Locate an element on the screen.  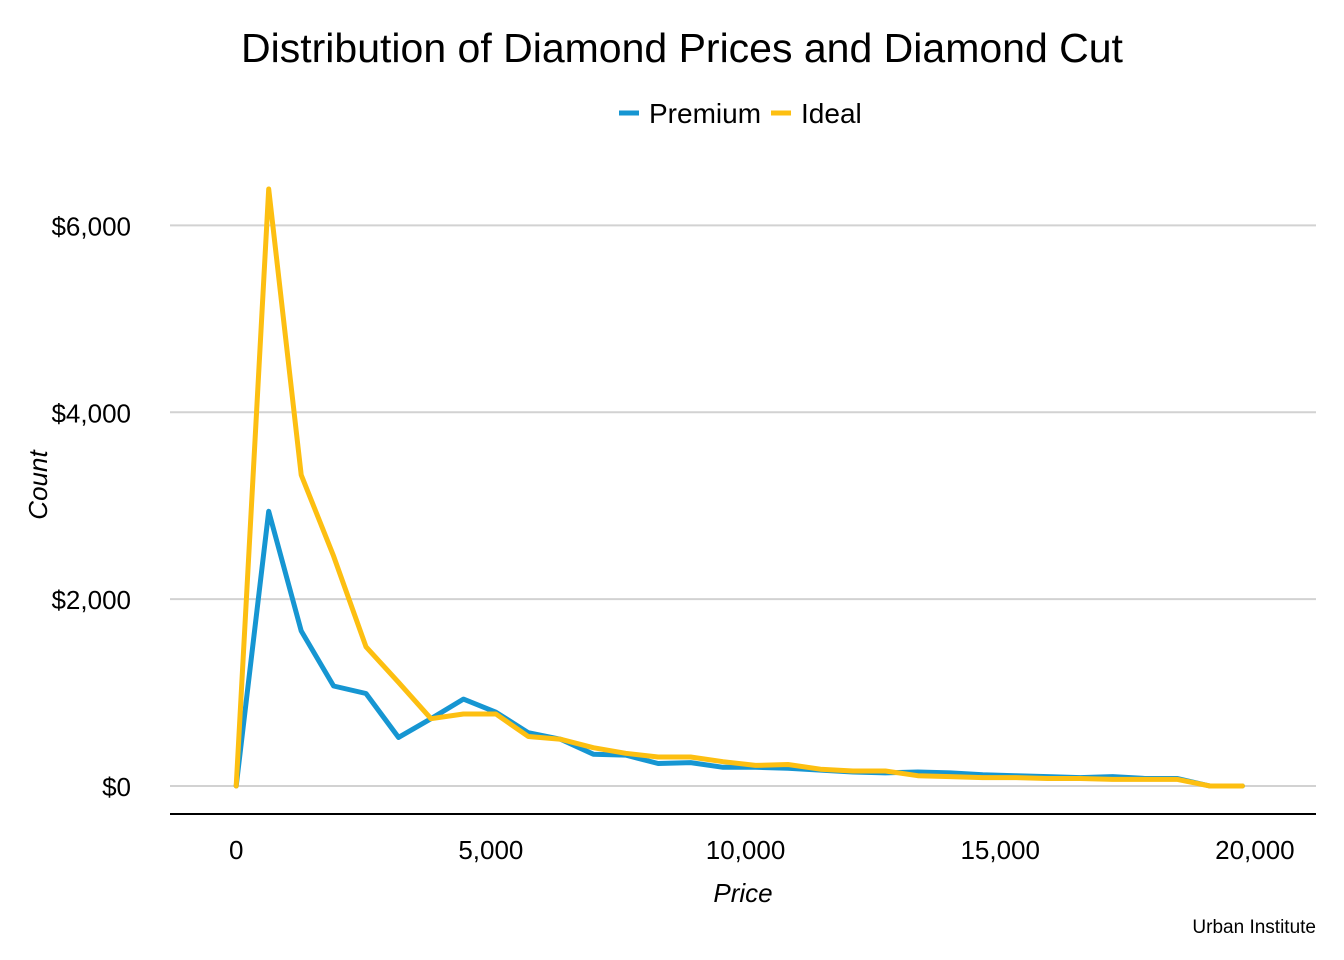
y-tick-label: $0 is located at coordinates (116, 787).